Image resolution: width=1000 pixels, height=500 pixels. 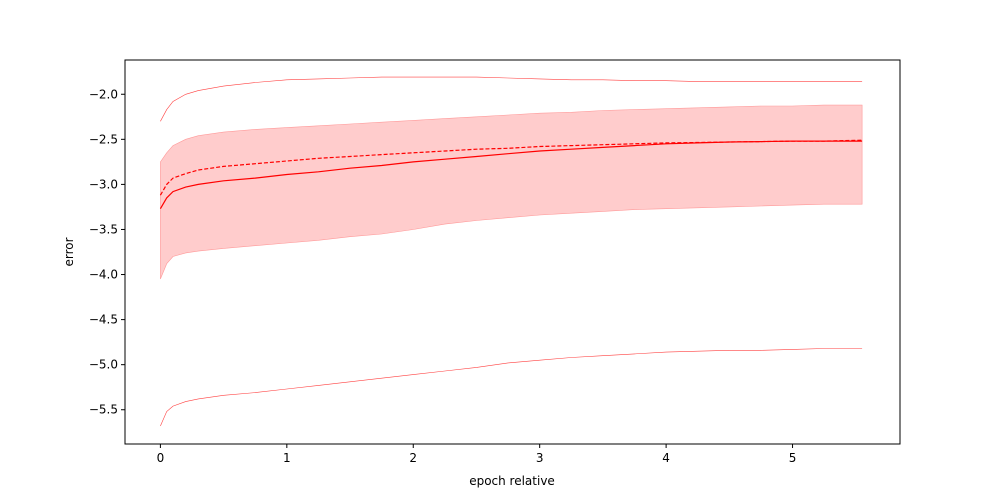 I want to click on y-axis: −2.0 −2.5 −3.0 −3.5 −4.0 −4.5 −5.0 −5.5, so click(x=107, y=252).